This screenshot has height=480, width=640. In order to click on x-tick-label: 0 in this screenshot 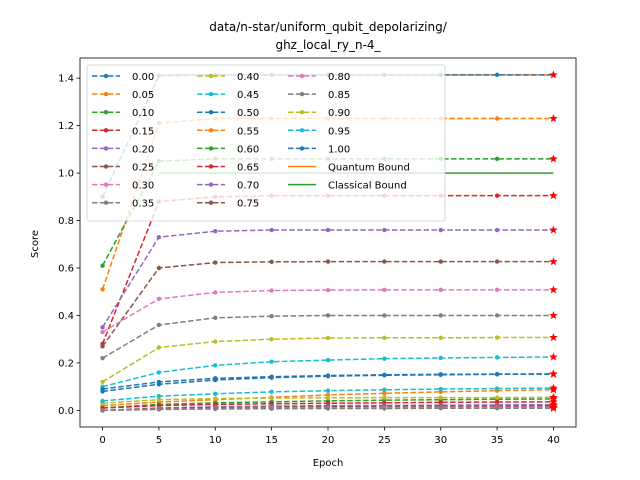, I will do `click(102, 440)`.